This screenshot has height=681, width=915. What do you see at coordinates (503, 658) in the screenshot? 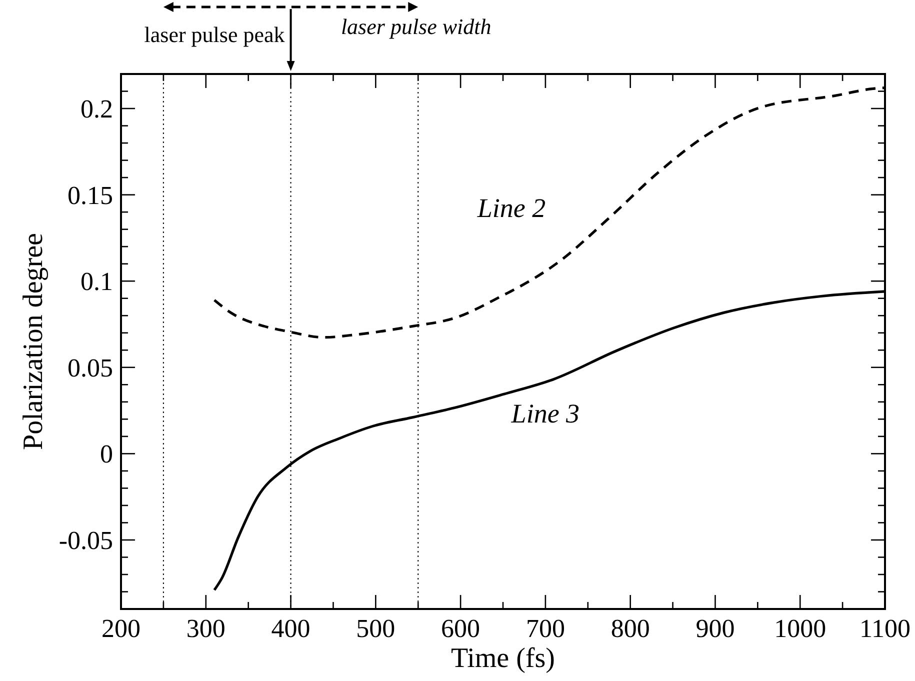
I see `x-axis-title: Time (fs)` at bounding box center [503, 658].